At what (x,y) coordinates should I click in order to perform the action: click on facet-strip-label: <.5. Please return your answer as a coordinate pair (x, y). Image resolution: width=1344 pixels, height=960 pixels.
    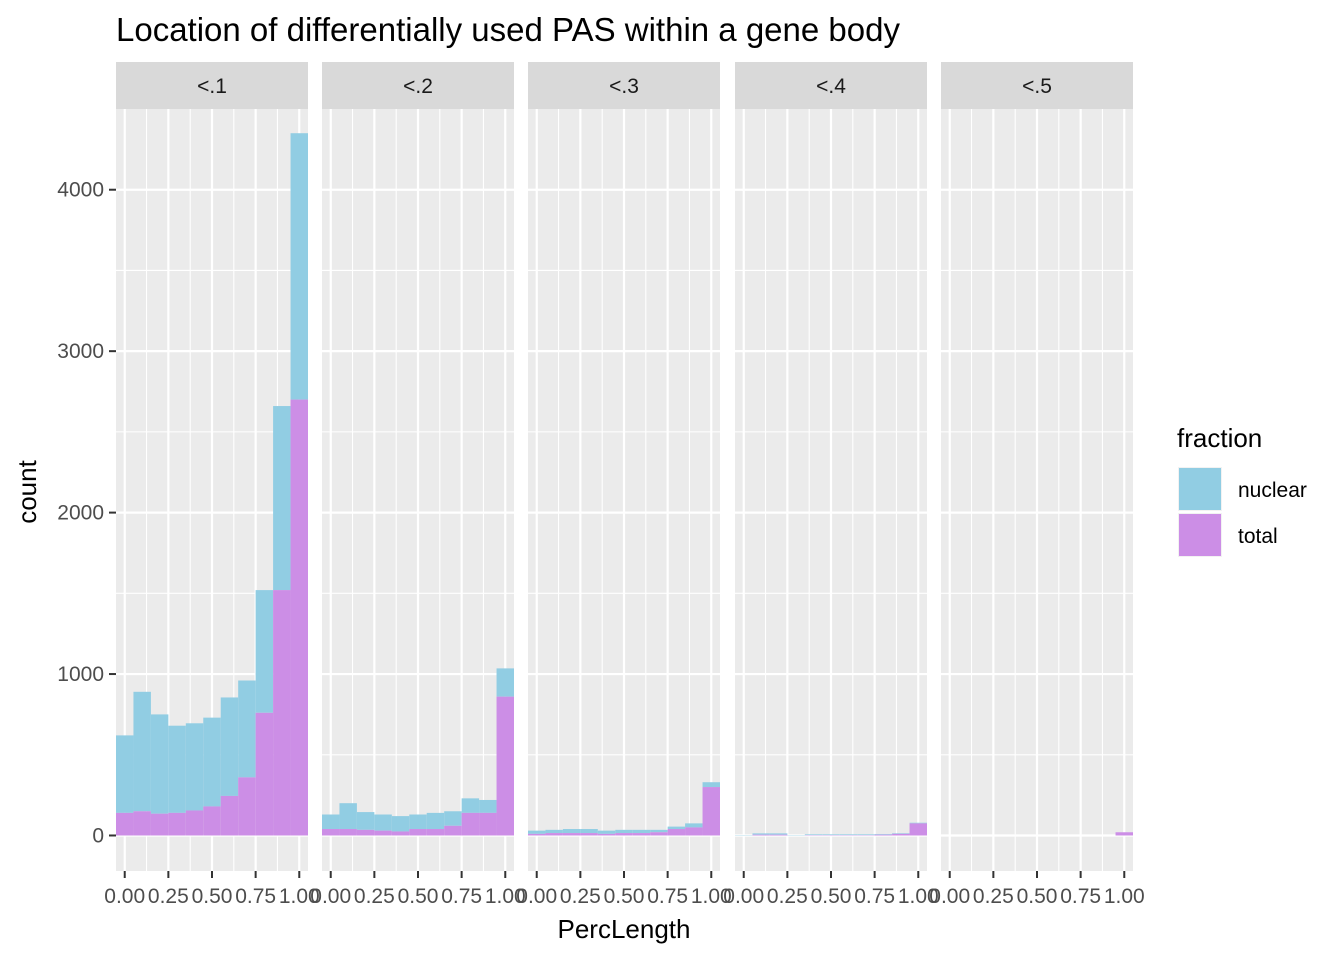
    Looking at the image, I should click on (1037, 86).